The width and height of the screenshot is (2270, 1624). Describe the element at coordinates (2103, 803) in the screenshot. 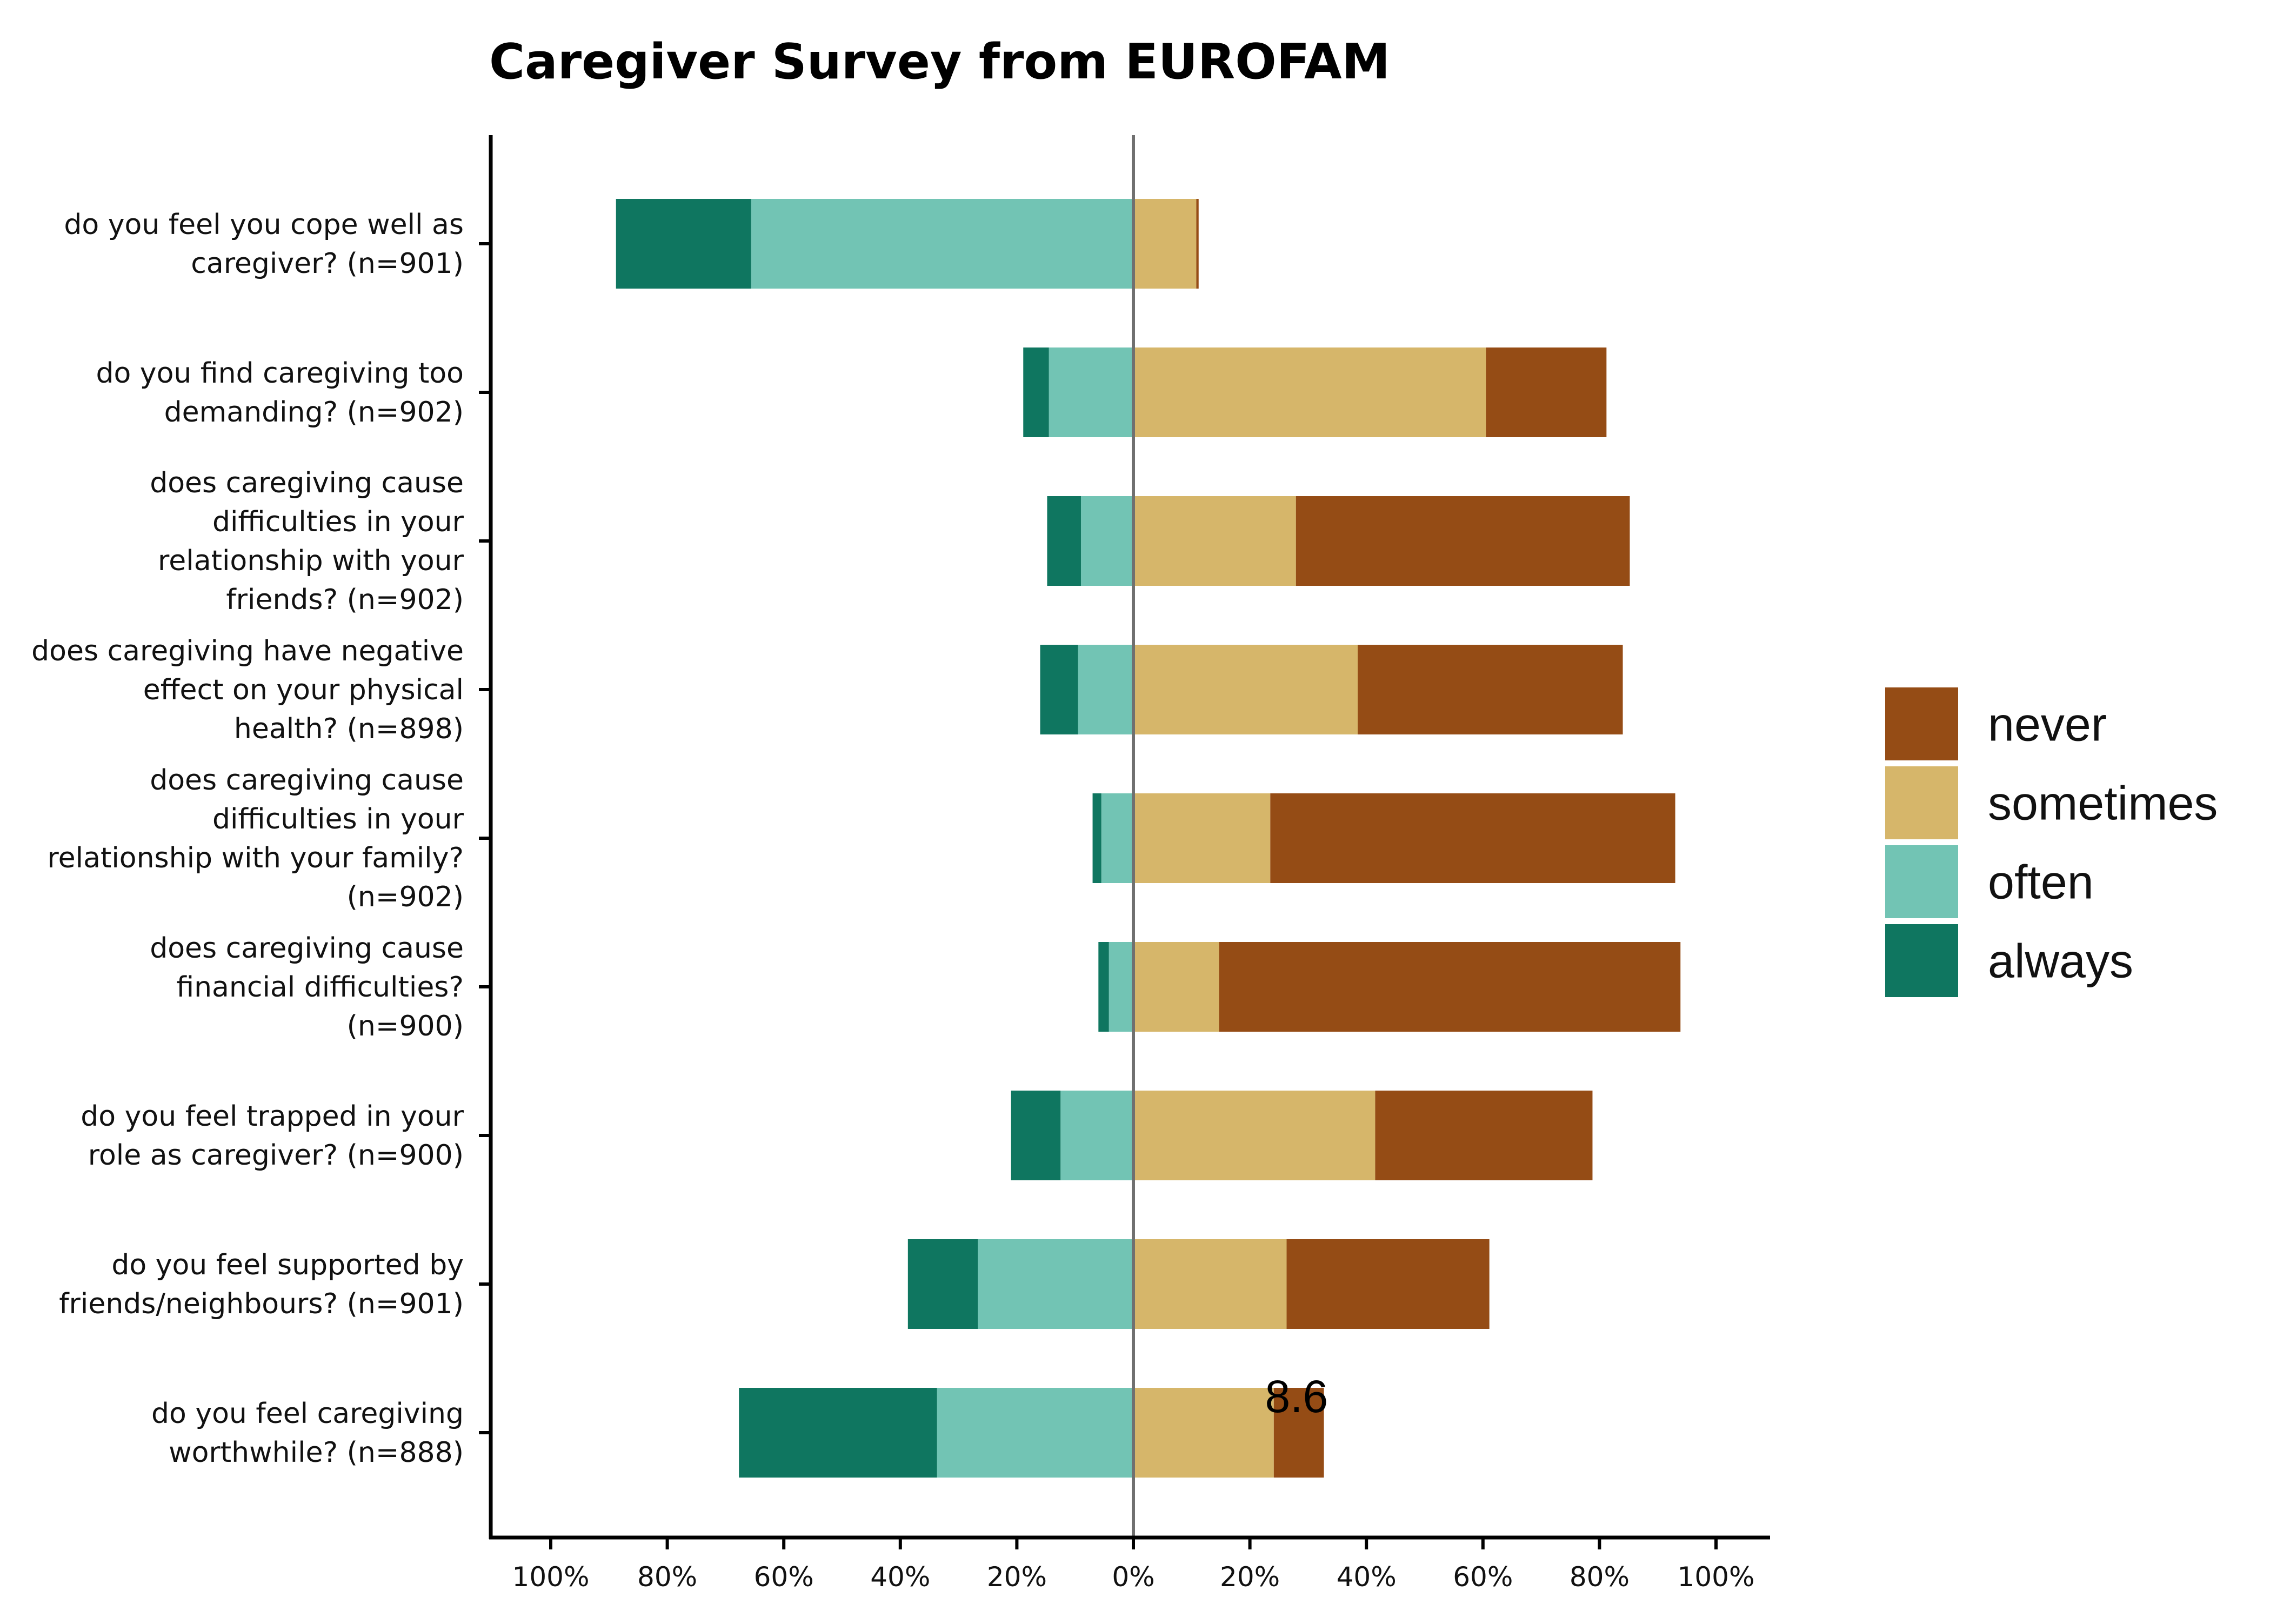

I see `legend-label-sometimes: sometimes` at that location.